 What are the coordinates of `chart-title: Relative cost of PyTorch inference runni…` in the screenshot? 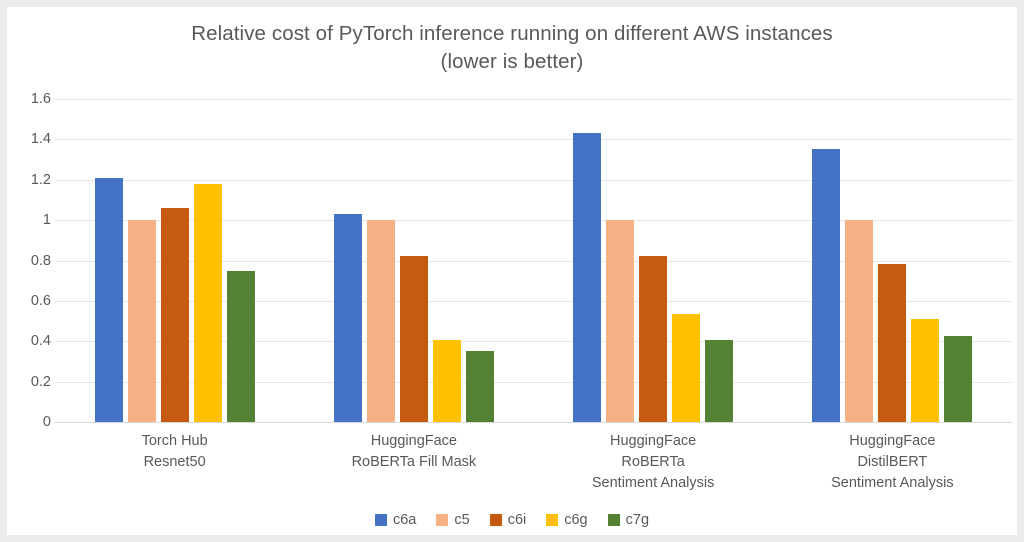 It's located at (512, 48).